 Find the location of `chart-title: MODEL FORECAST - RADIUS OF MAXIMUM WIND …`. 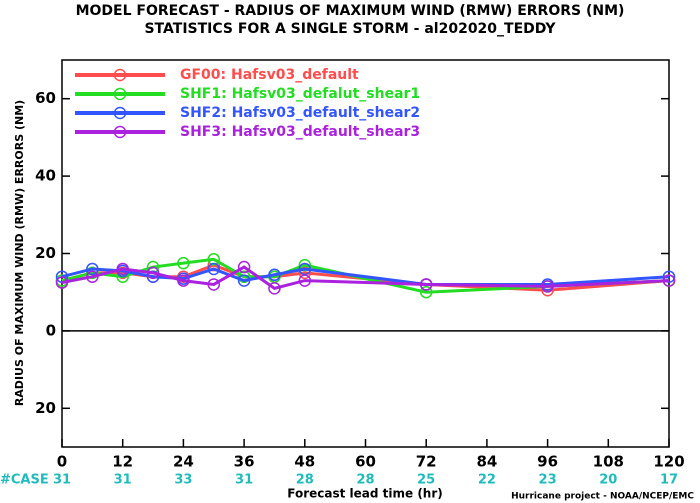

chart-title: MODEL FORECAST - RADIUS OF MAXIMUM WIND … is located at coordinates (350, 11).